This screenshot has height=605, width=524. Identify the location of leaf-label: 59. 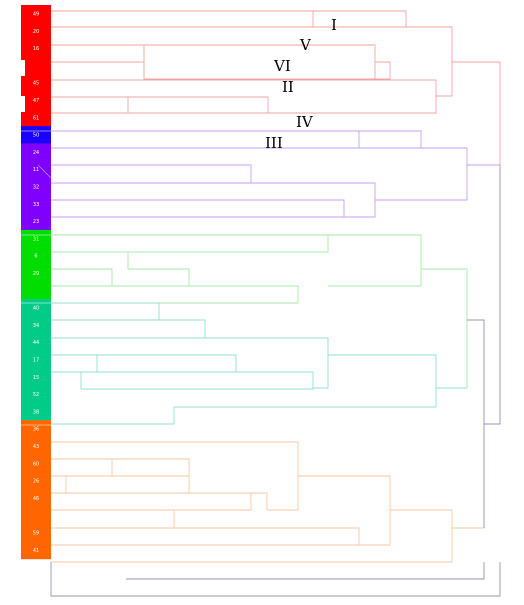
(36, 533).